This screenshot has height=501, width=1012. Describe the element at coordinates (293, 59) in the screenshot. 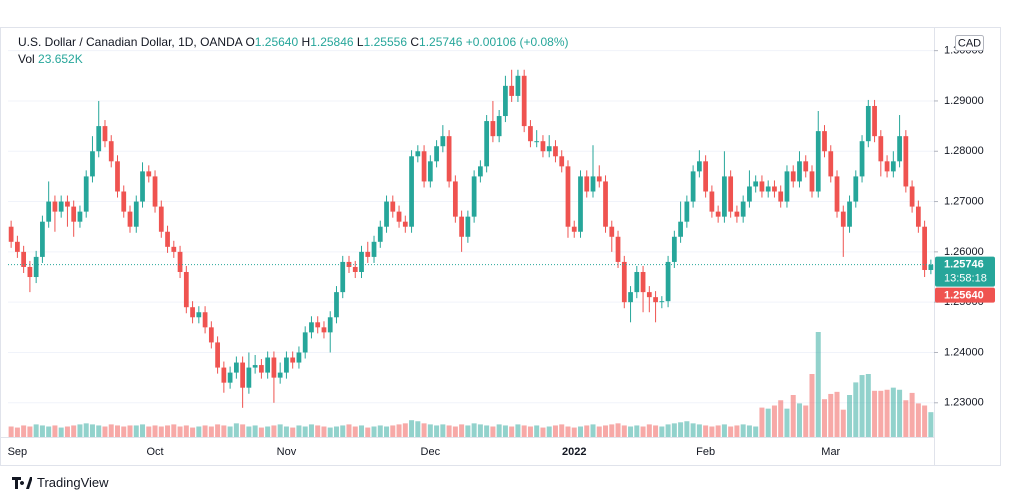

I see `volume-row: Vol 23.652K` at that location.